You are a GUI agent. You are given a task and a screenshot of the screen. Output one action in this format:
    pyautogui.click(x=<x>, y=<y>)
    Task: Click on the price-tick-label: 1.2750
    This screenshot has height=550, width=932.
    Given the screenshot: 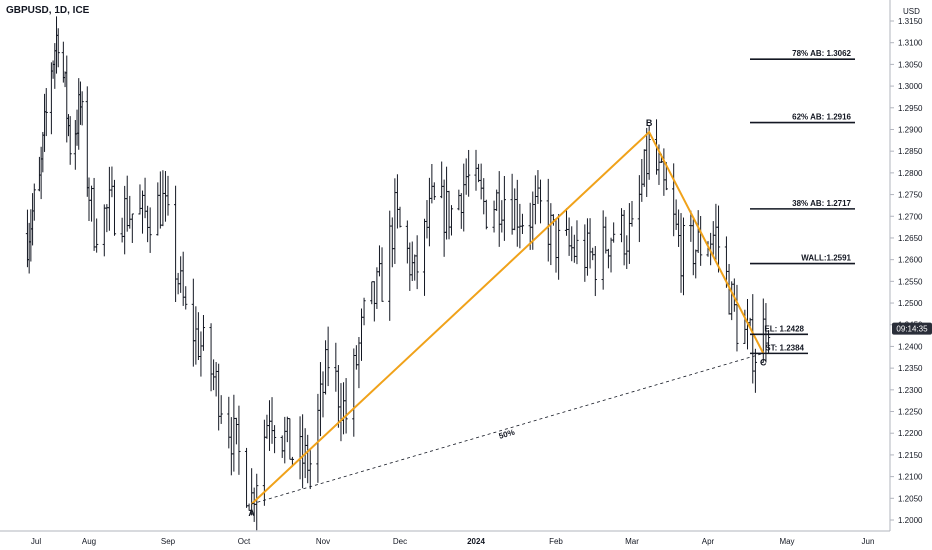 What is the action you would take?
    pyautogui.click(x=910, y=195)
    